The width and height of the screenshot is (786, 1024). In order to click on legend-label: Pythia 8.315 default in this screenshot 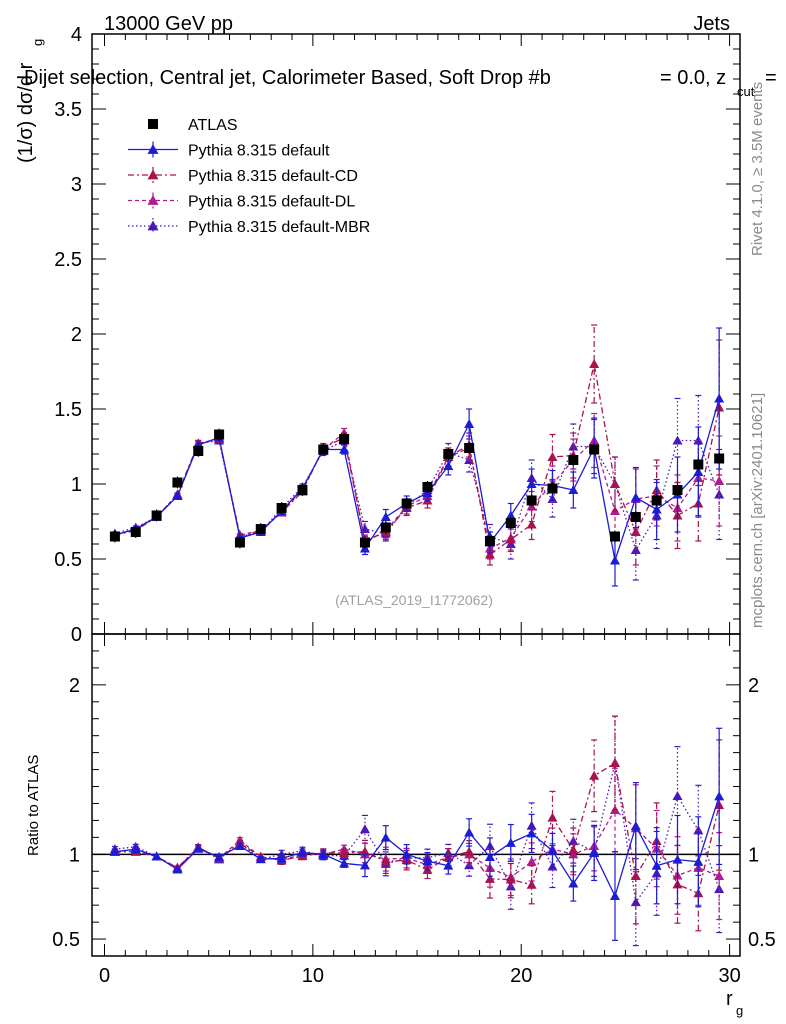, I will do `click(259, 151)`.